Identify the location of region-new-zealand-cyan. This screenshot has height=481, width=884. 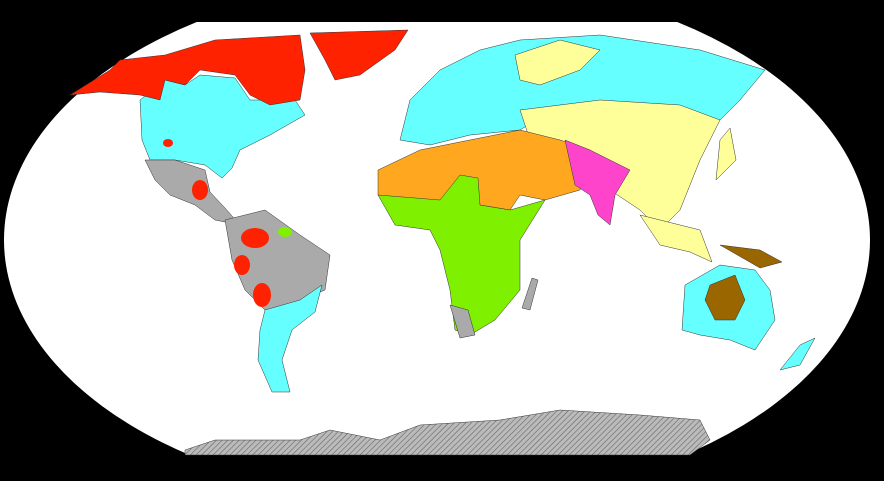
(797, 354).